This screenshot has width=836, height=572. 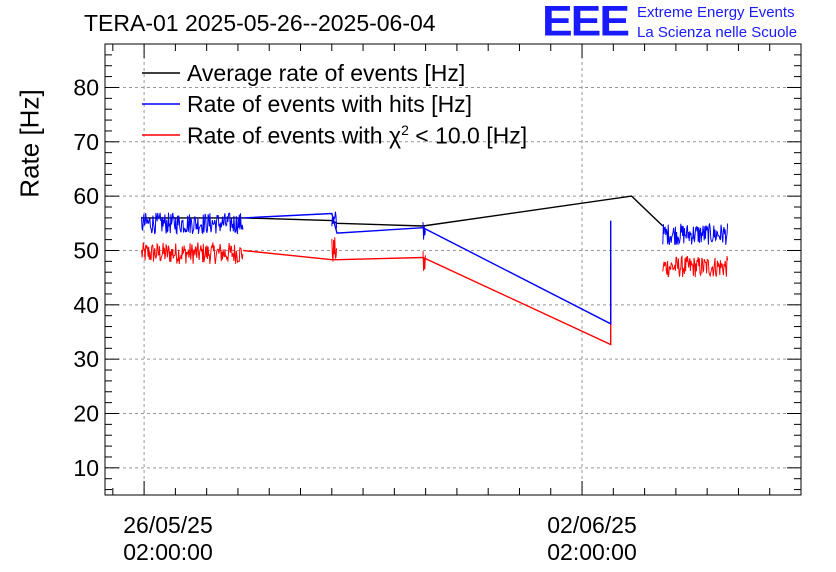 I want to click on logo-line-2: La Scienza nelle Scuole, so click(x=717, y=32).